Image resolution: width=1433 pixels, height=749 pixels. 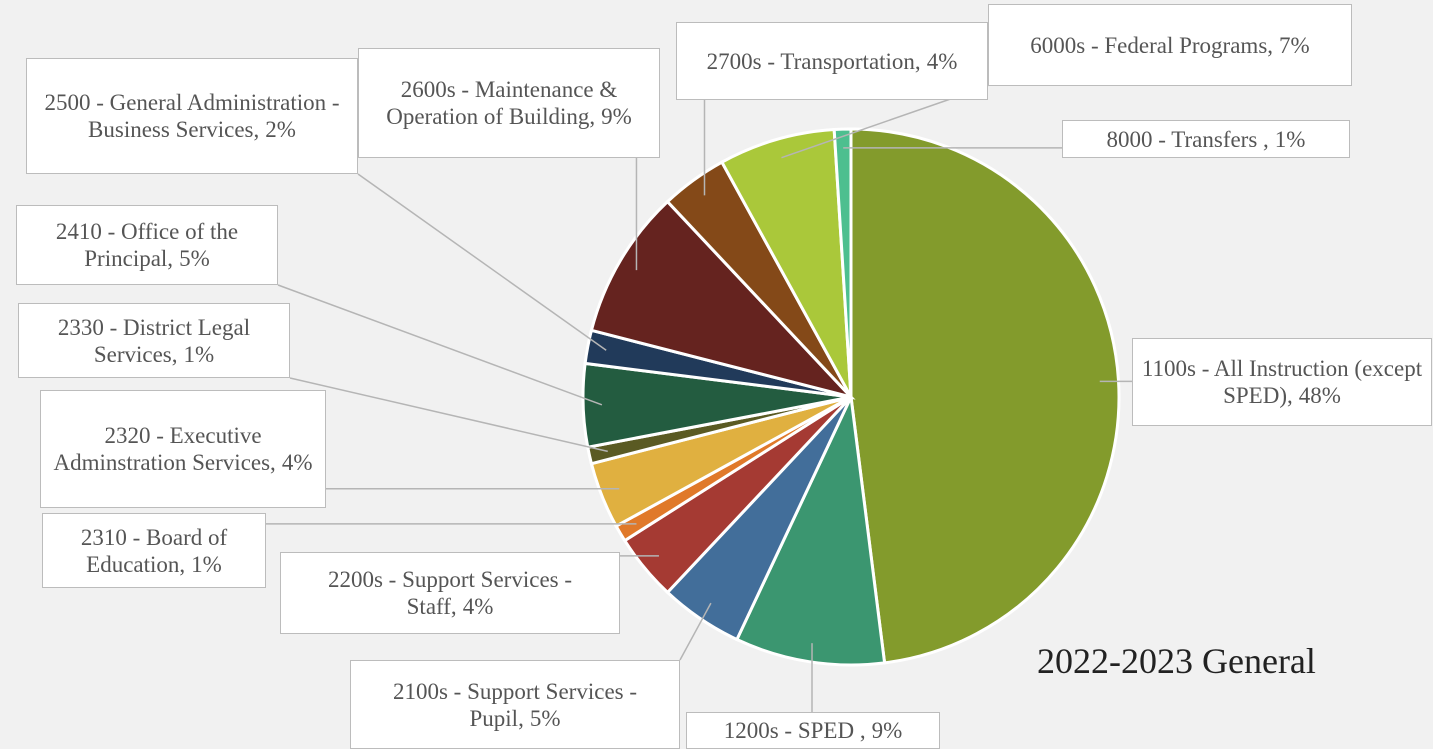 I want to click on data-label: 2310 - Board of Education, 1%, so click(x=154, y=550).